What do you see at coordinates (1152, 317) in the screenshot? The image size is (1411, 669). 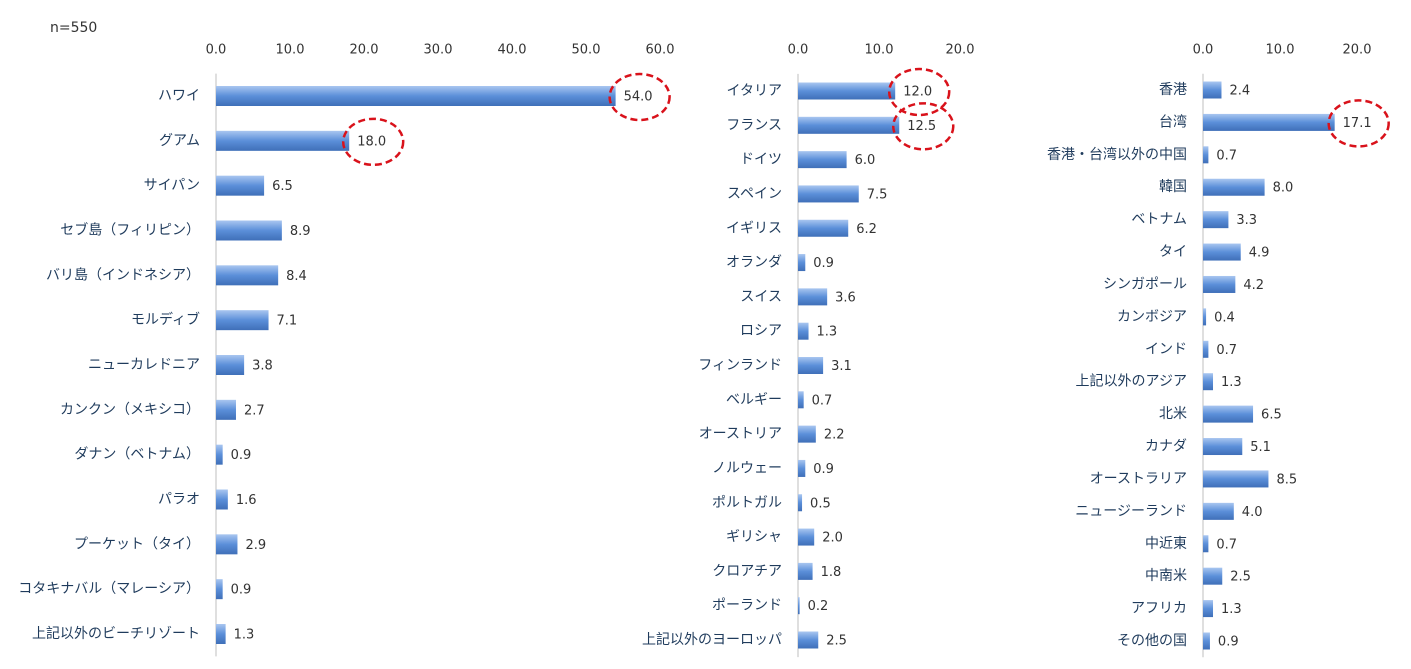 I see `category-label: カンボジア` at bounding box center [1152, 317].